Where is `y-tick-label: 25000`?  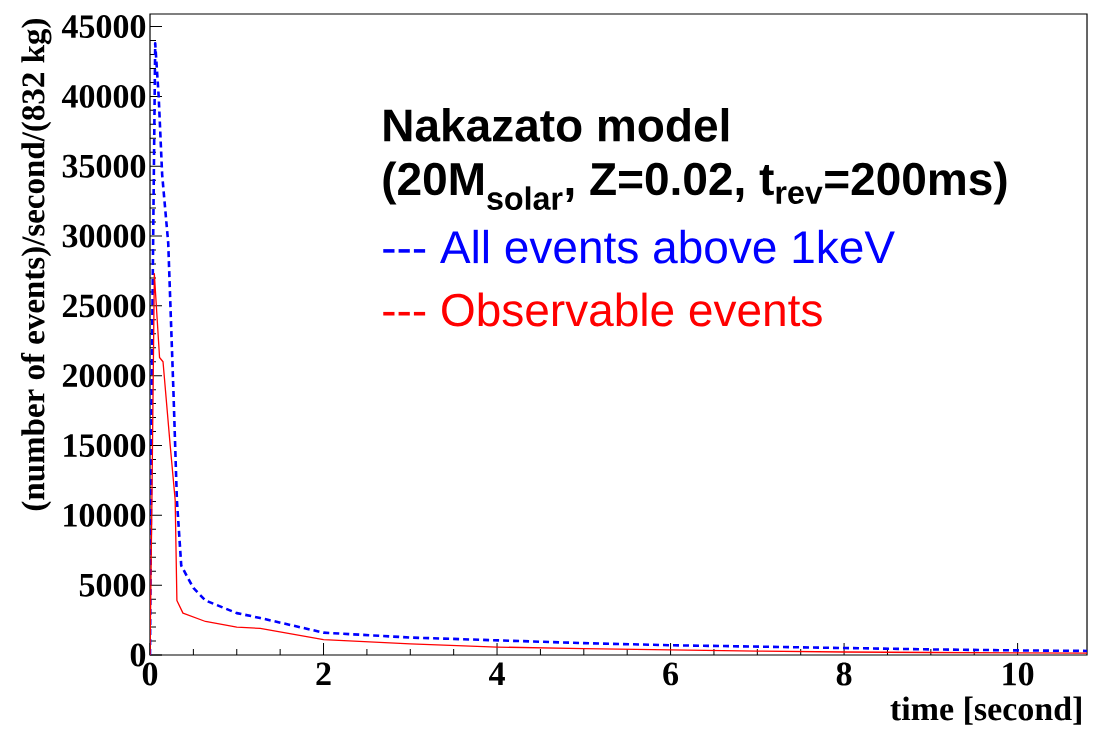
y-tick-label: 25000 is located at coordinates (104, 306).